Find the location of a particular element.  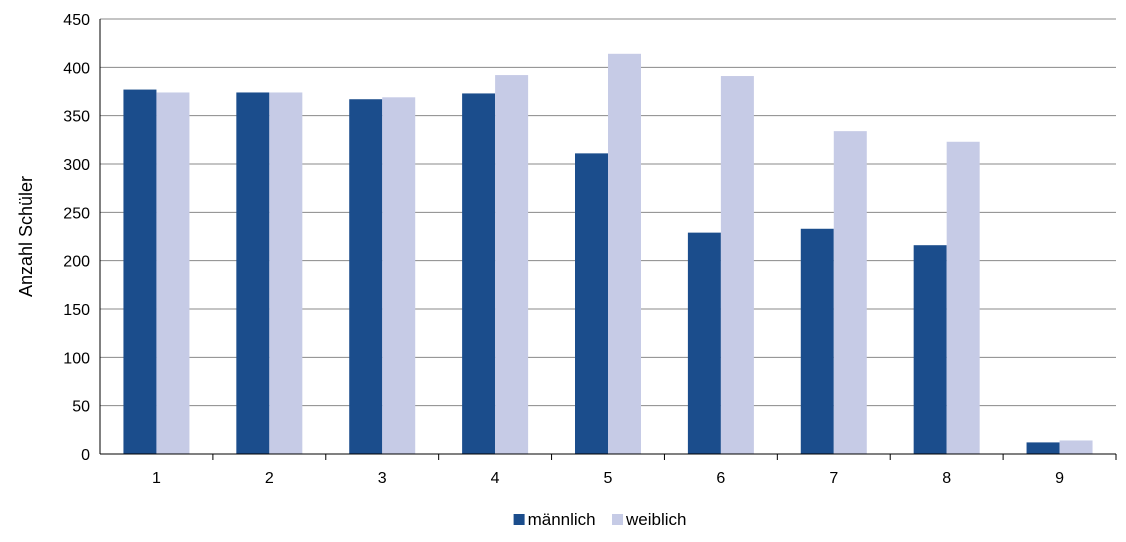

legend-swatch-weiblich is located at coordinates (617, 519).